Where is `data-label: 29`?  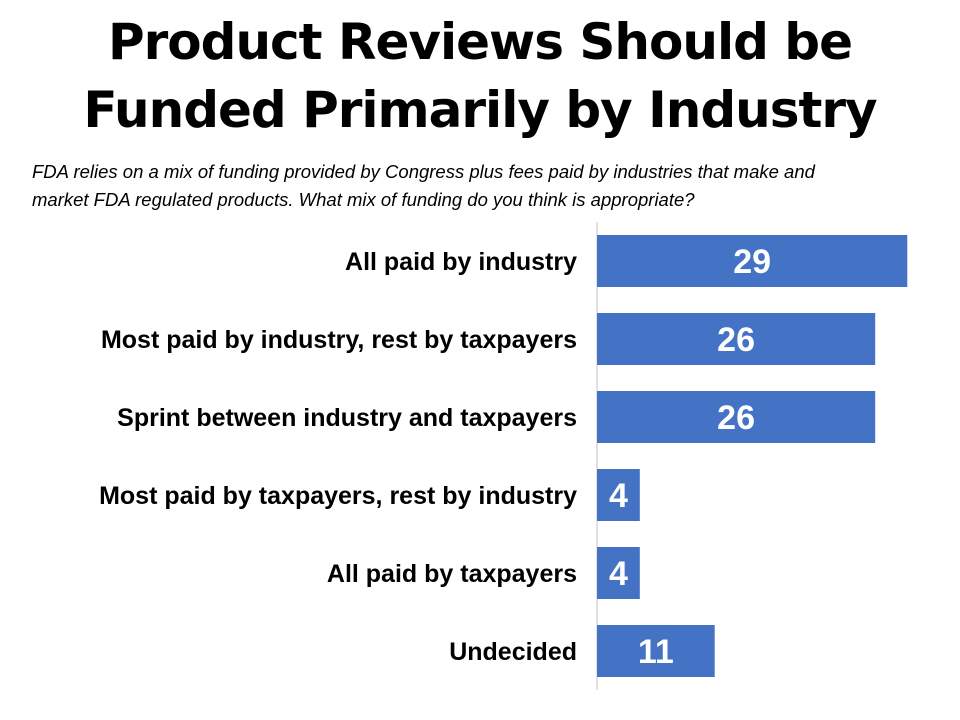 data-label: 29 is located at coordinates (752, 262).